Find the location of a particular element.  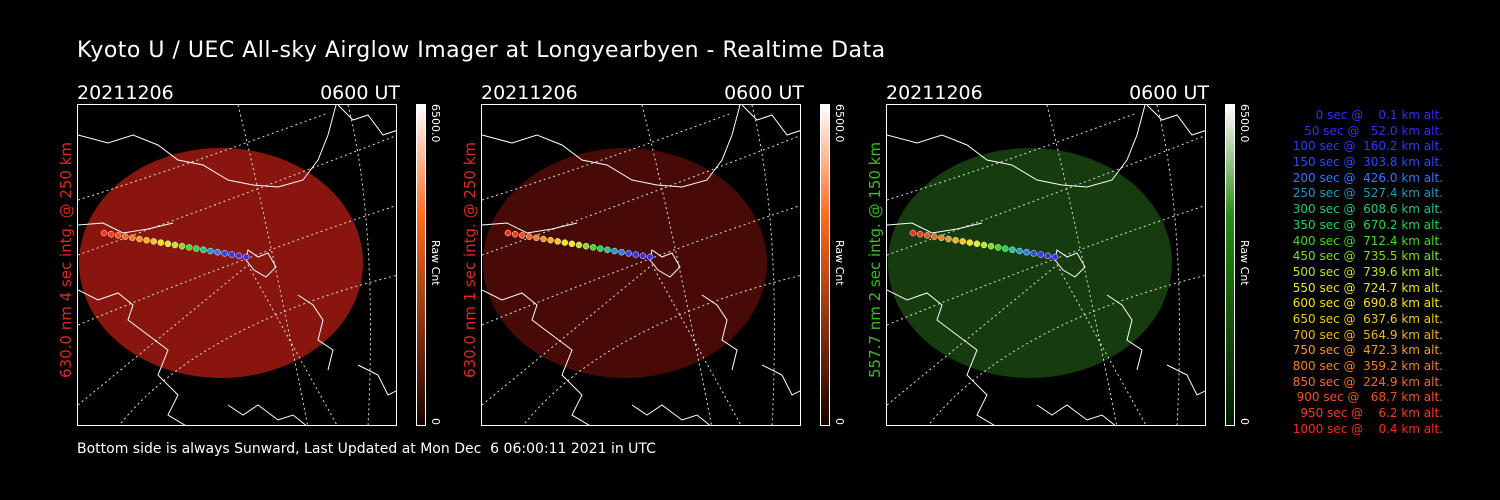

legend-item: 450 sec @ 735.5 km alt. is located at coordinates (1365, 256).